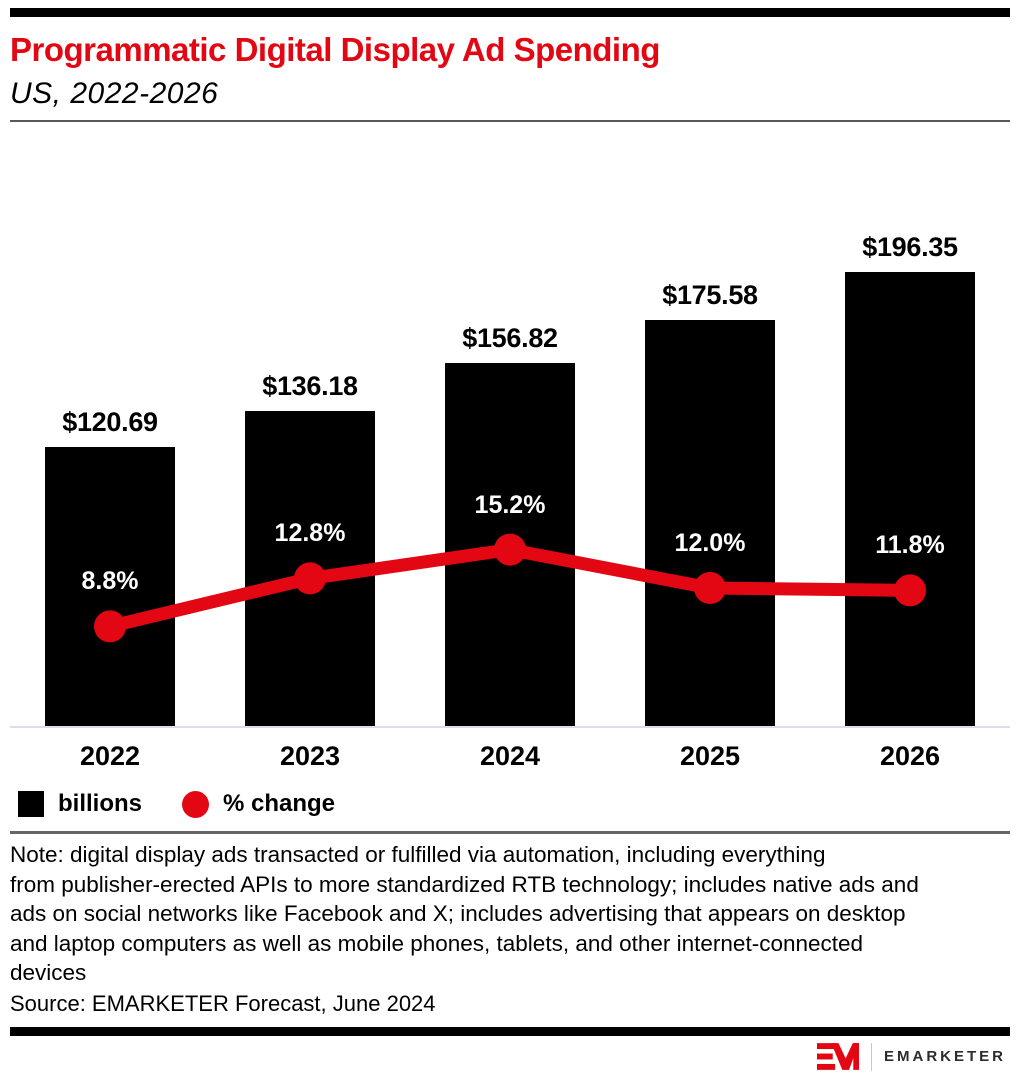 Image resolution: width=1020 pixels, height=1080 pixels. Describe the element at coordinates (710, 756) in the screenshot. I see `x-axis-label-2025: 2025` at that location.